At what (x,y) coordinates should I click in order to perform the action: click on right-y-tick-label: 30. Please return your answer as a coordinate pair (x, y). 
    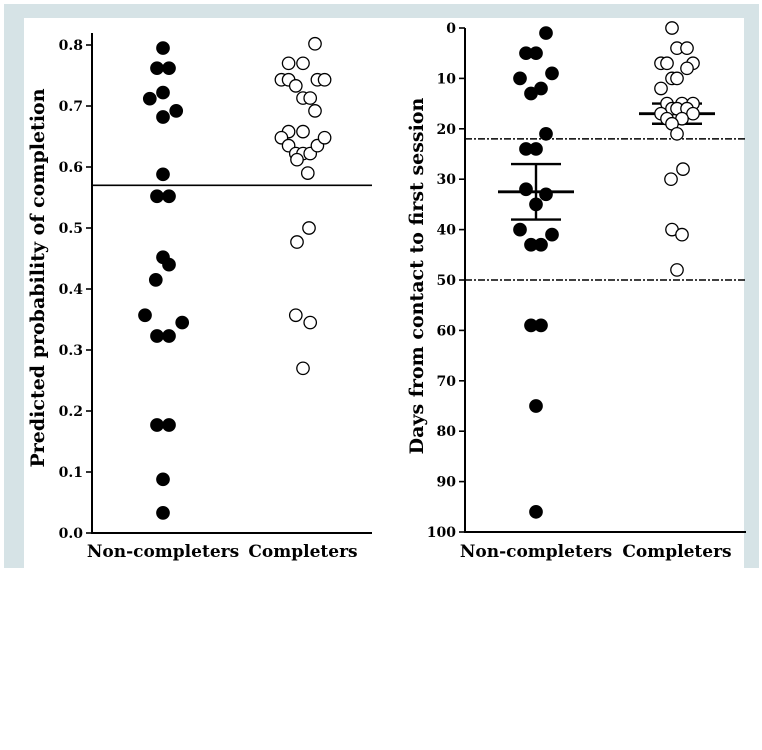
    Looking at the image, I should click on (447, 180).